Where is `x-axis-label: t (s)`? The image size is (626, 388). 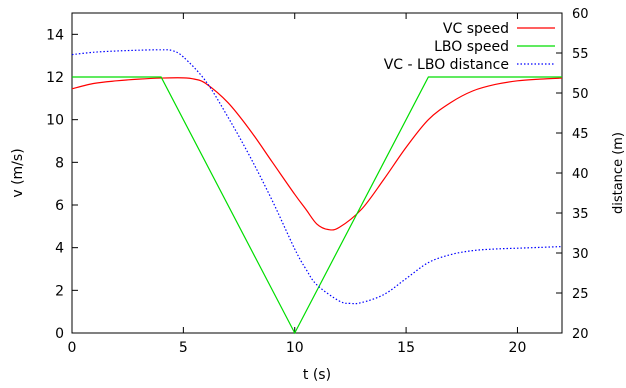
x-axis-label: t (s) is located at coordinates (317, 375).